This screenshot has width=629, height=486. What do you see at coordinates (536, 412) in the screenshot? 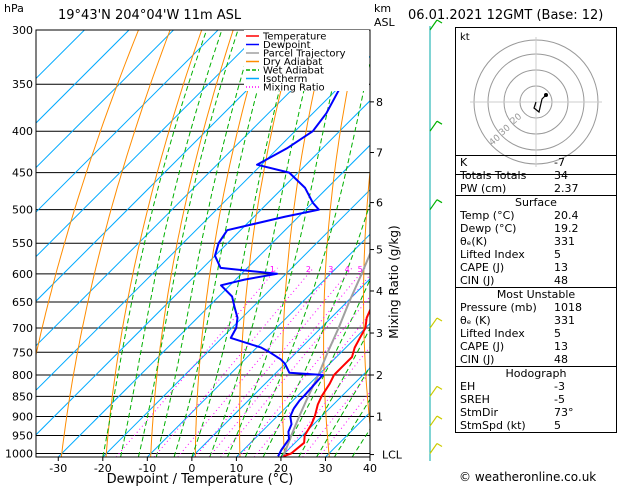
I see `hodograph-stat-row: StmDir 73°` at bounding box center [536, 412].